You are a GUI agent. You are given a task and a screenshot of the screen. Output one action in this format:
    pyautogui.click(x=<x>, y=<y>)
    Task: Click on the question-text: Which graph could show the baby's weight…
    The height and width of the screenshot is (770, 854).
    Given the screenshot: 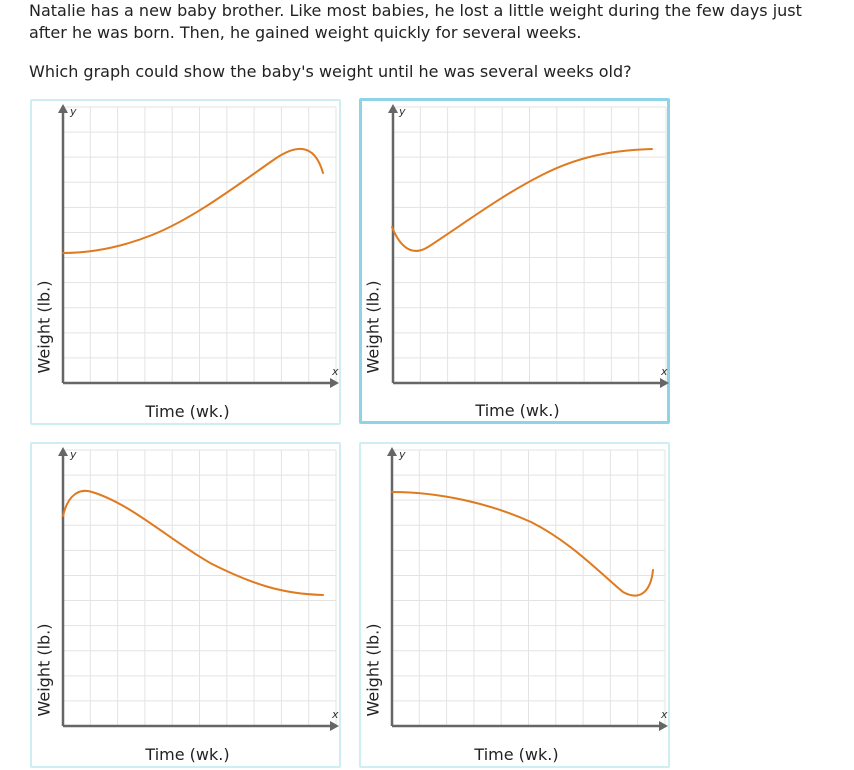 What is the action you would take?
    pyautogui.click(x=330, y=71)
    